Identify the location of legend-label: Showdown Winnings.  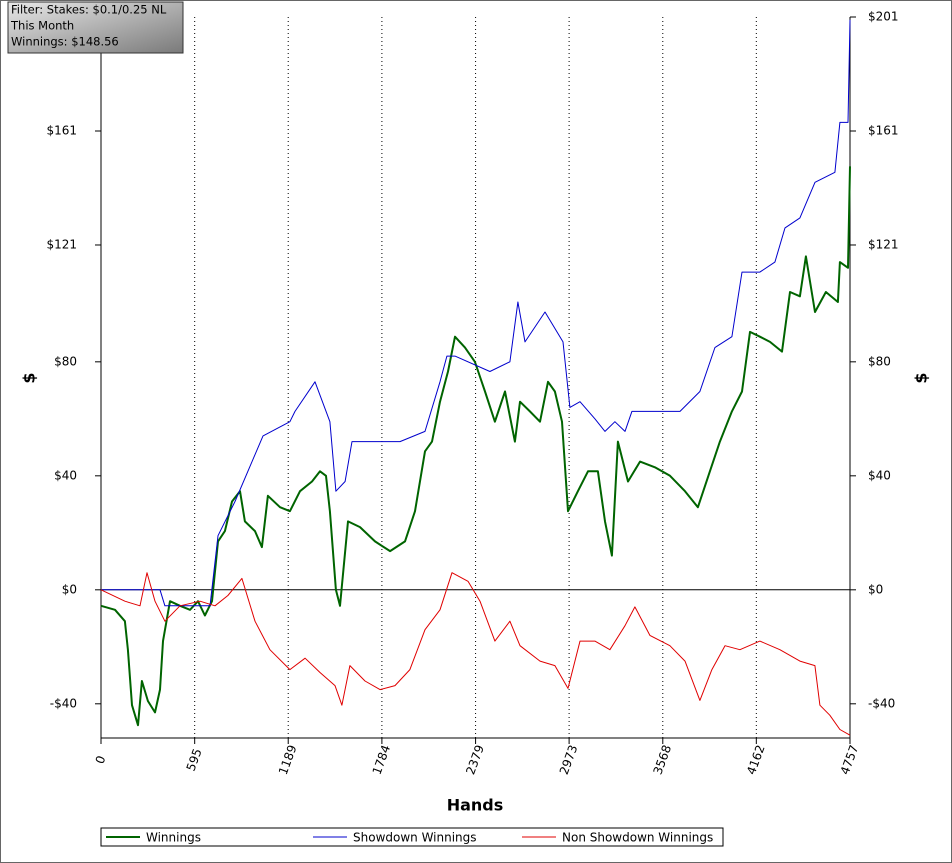
(415, 838).